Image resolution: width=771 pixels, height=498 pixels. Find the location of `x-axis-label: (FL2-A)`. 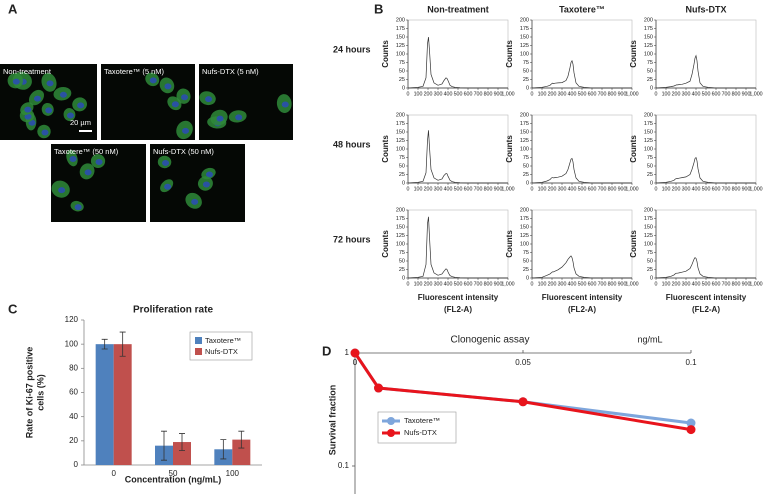

x-axis-label: (FL2-A) is located at coordinates (582, 309).